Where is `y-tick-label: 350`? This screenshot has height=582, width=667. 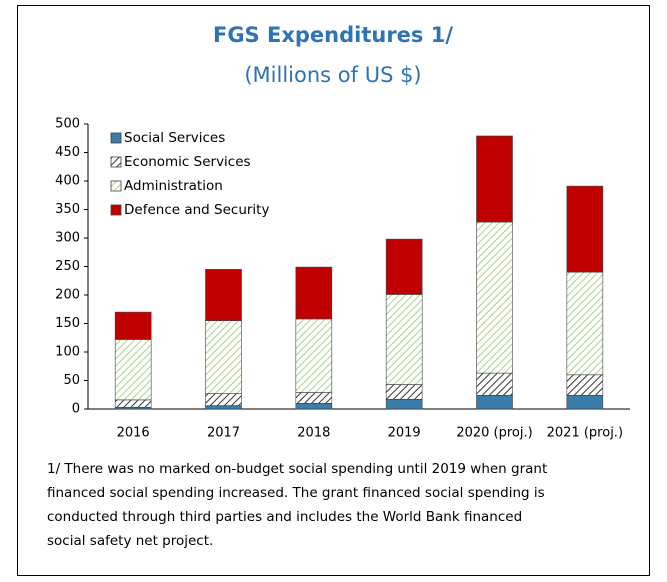 y-tick-label: 350 is located at coordinates (67, 209).